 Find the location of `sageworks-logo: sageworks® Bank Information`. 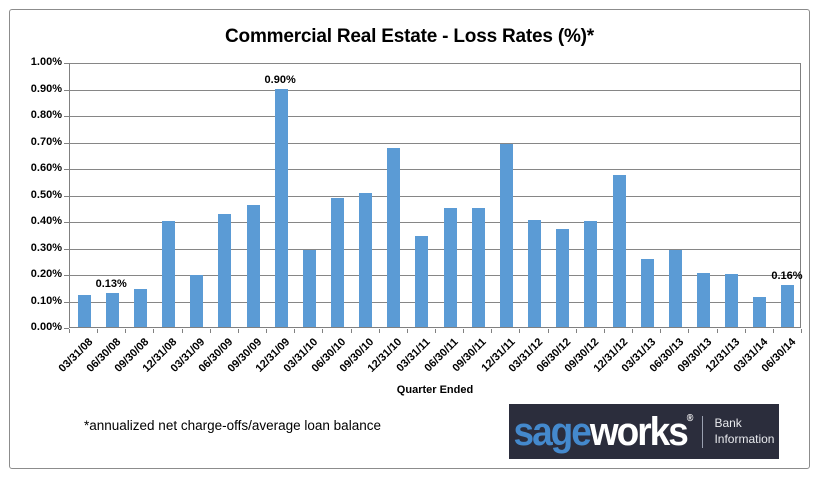

sageworks-logo: sageworks® Bank Information is located at coordinates (644, 431).